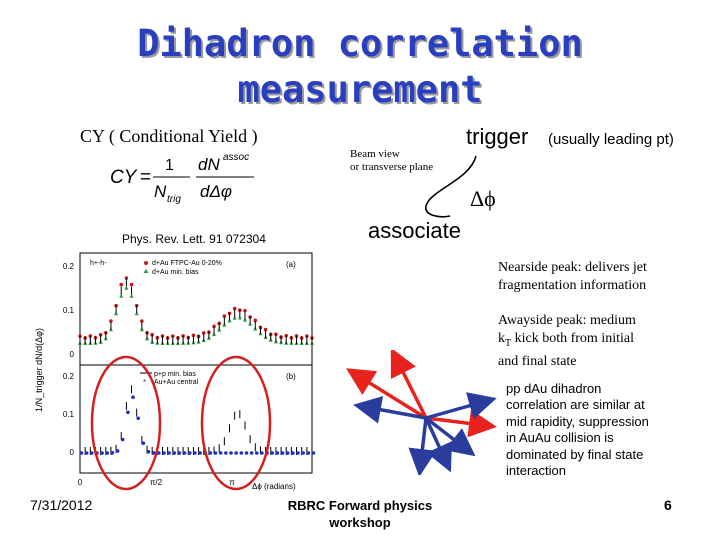 The height and width of the screenshot is (540, 720). I want to click on near-side-trigger-arrow, so click(386, 394).